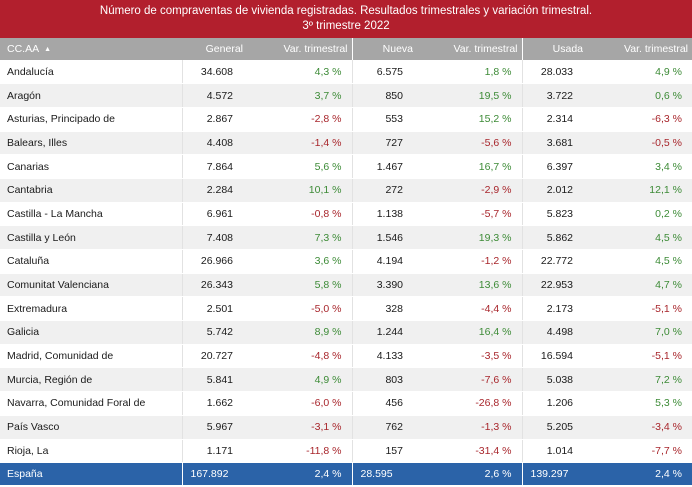  Describe the element at coordinates (469, 332) in the screenshot. I see `cell-nueva-var: 16,4 %` at that location.